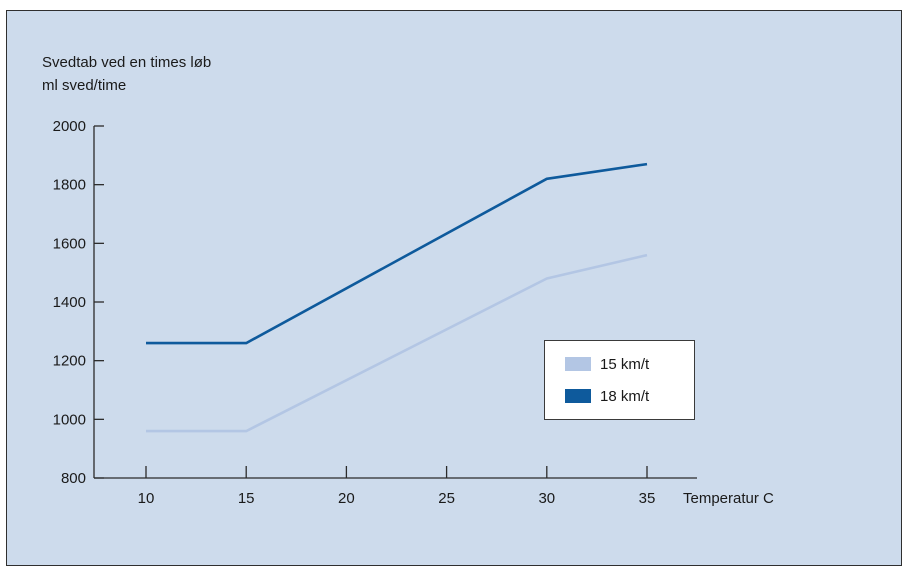  I want to click on legend-item-15-kmt: 15 km/t, so click(607, 364).